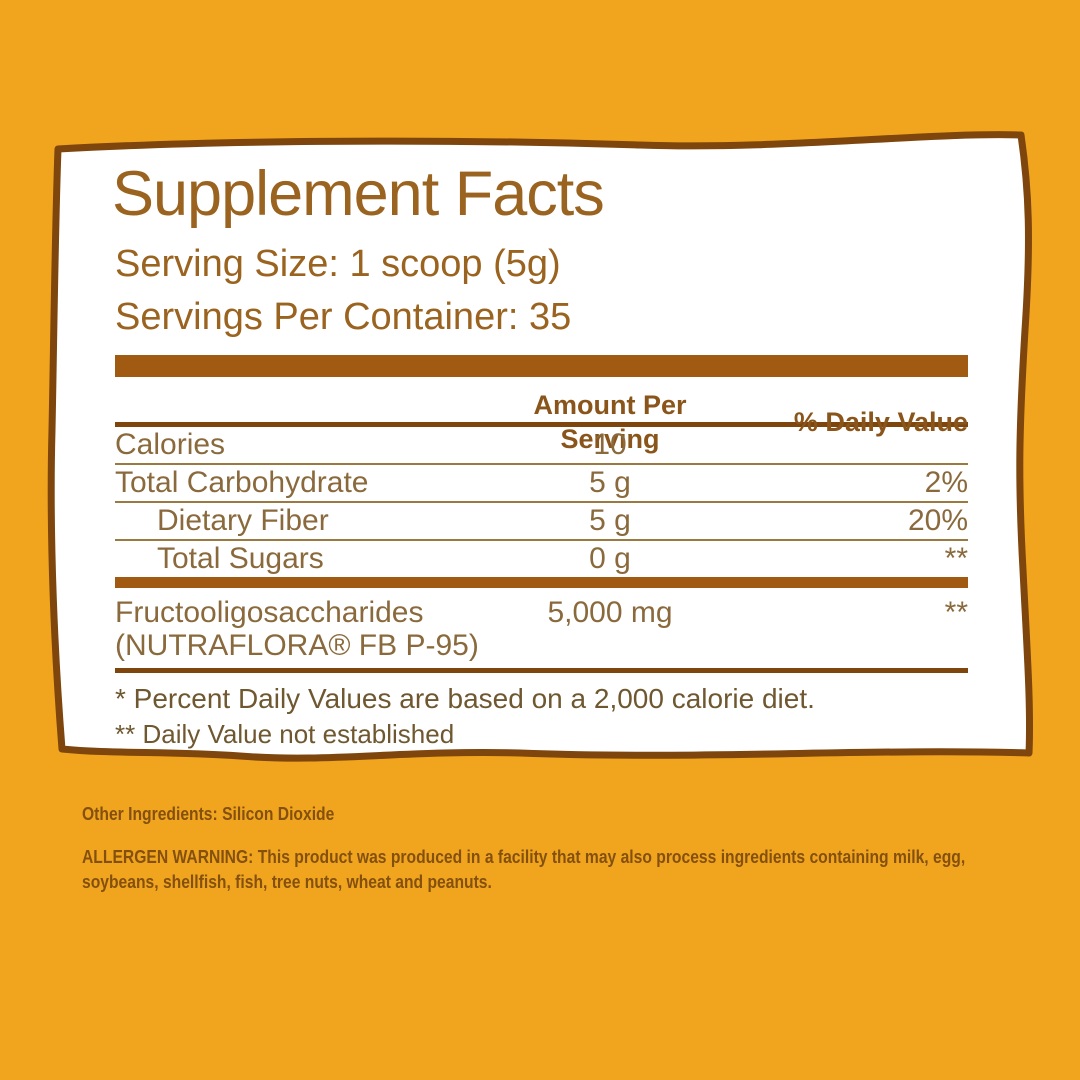 The height and width of the screenshot is (1080, 1080). What do you see at coordinates (610, 558) in the screenshot?
I see `row-amount: 0 g` at bounding box center [610, 558].